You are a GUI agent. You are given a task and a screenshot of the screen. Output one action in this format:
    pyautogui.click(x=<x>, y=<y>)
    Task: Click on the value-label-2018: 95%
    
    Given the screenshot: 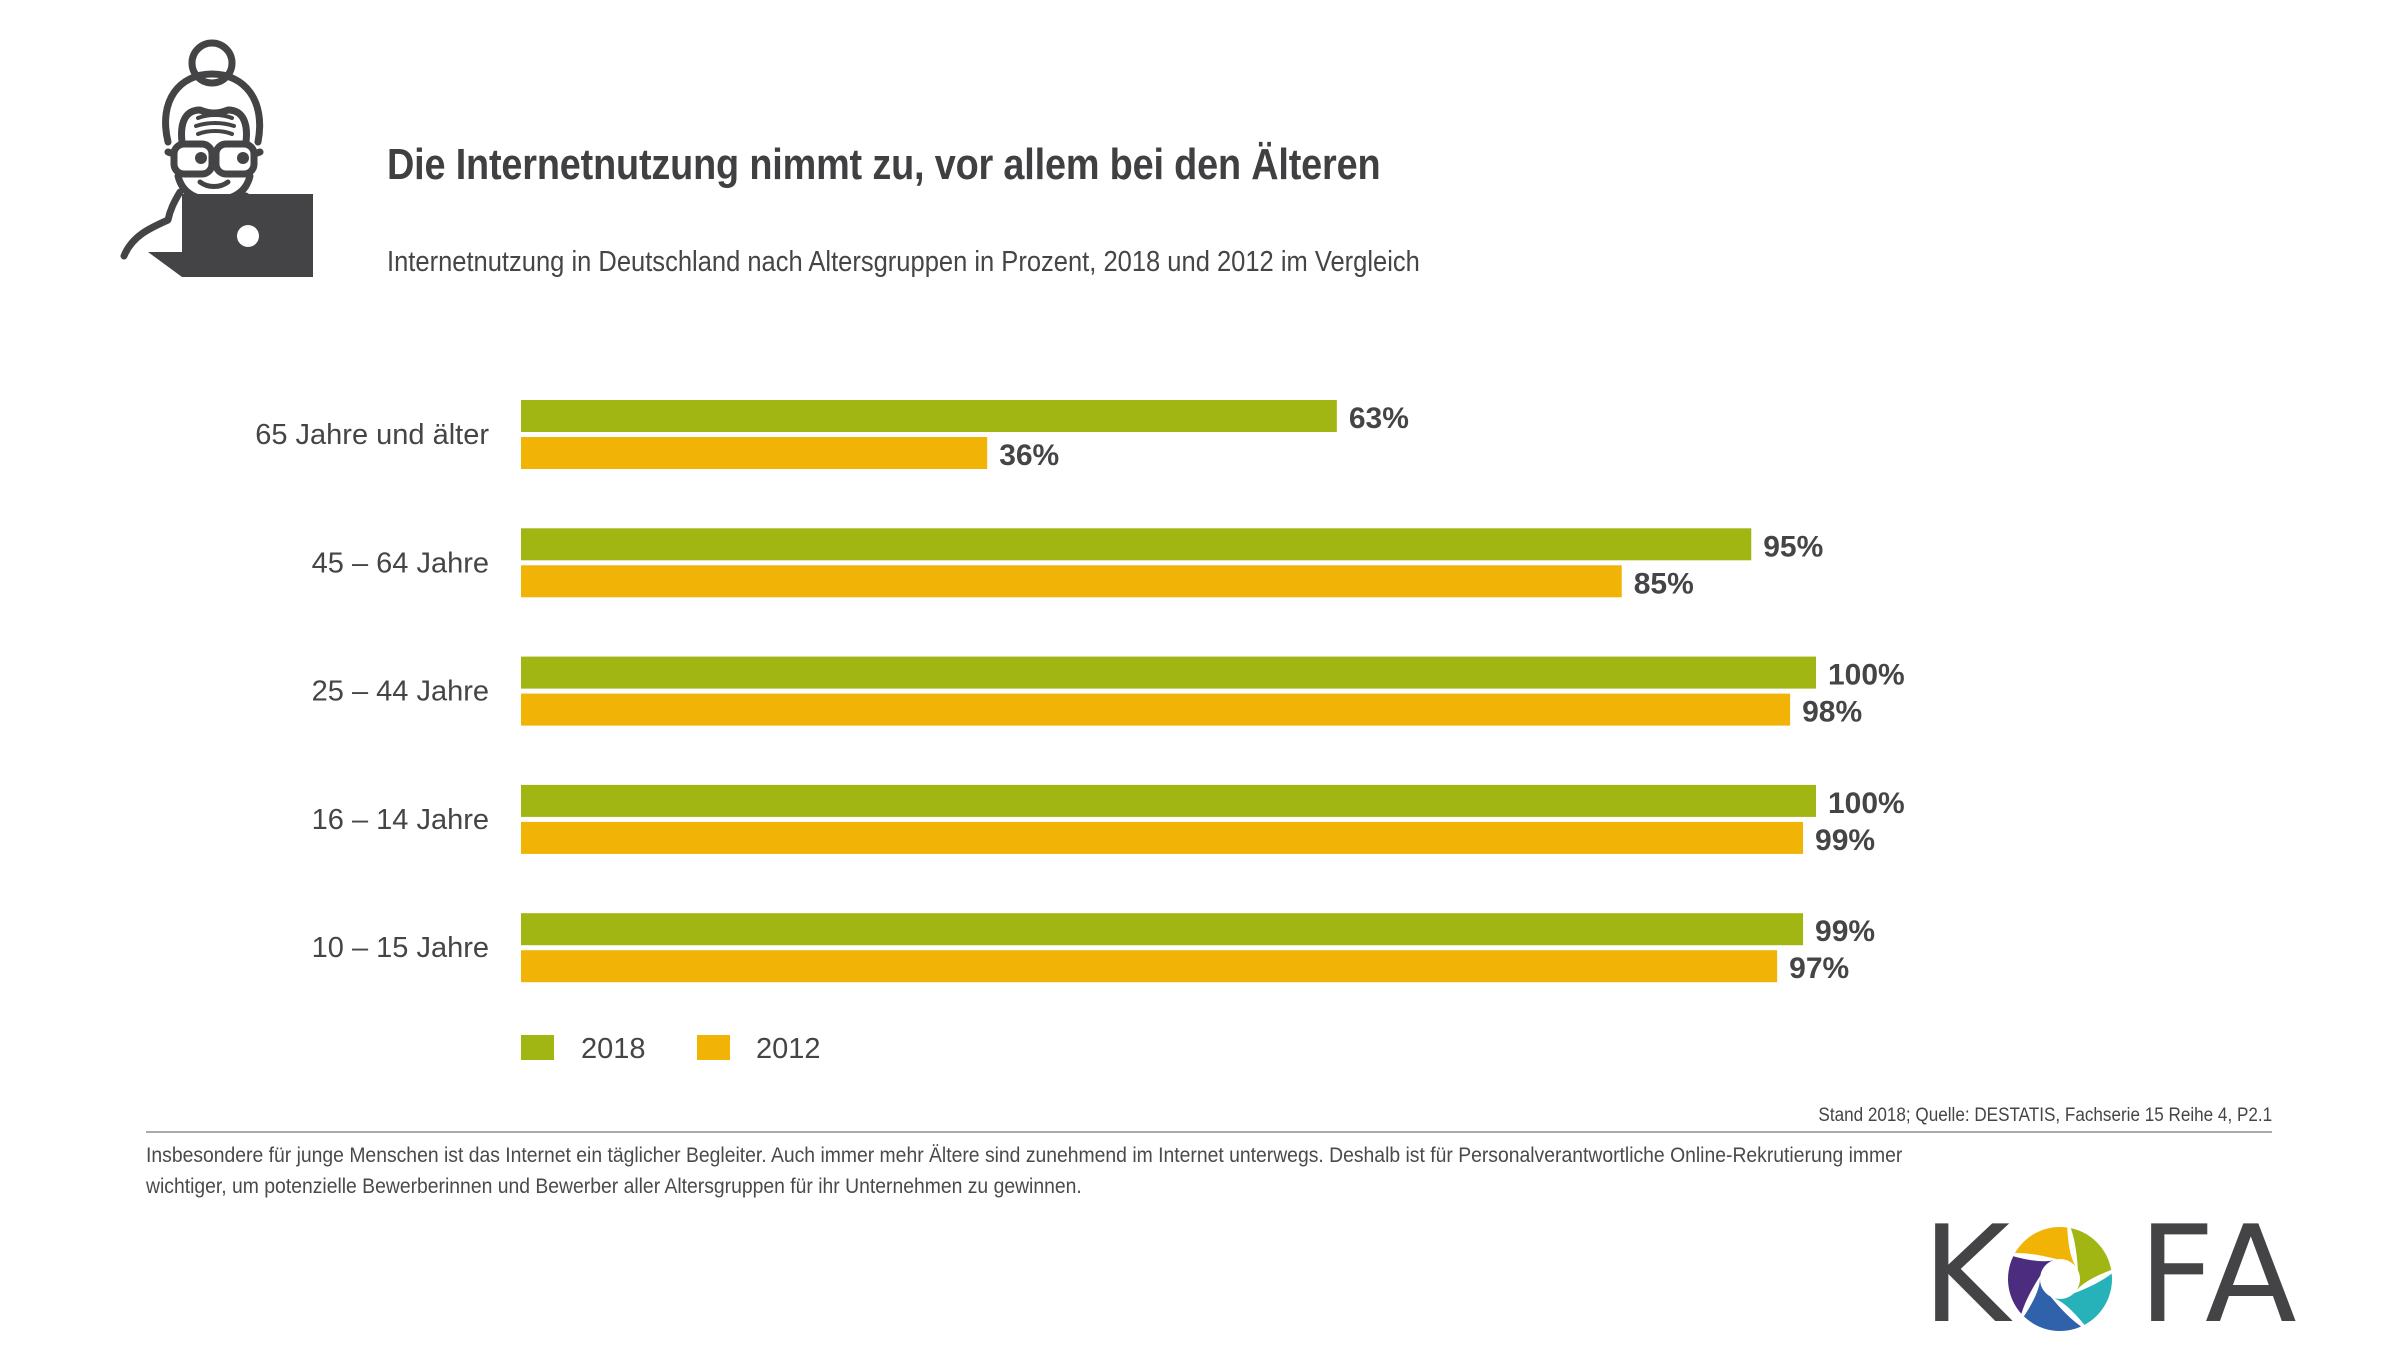 What is the action you would take?
    pyautogui.click(x=1793, y=546)
    